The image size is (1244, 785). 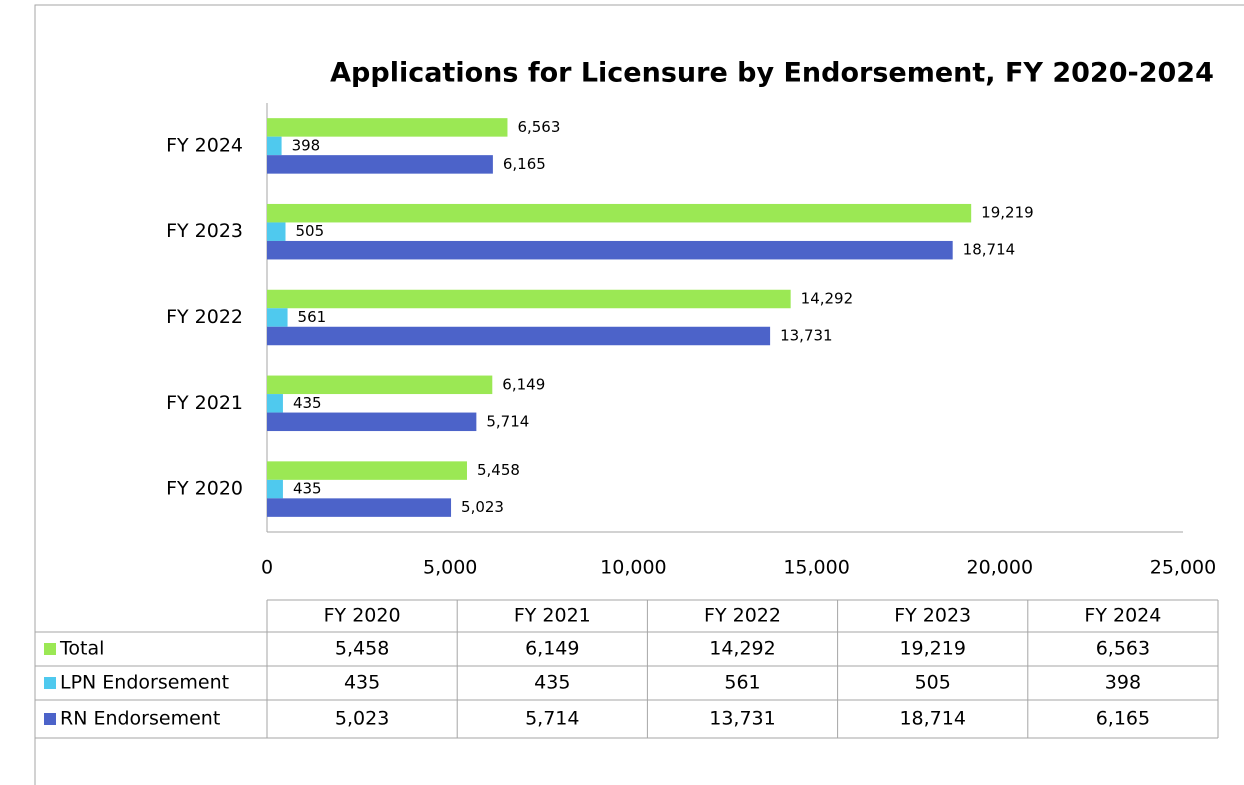 What do you see at coordinates (552, 719) in the screenshot?
I see `table-cell: 5,714` at bounding box center [552, 719].